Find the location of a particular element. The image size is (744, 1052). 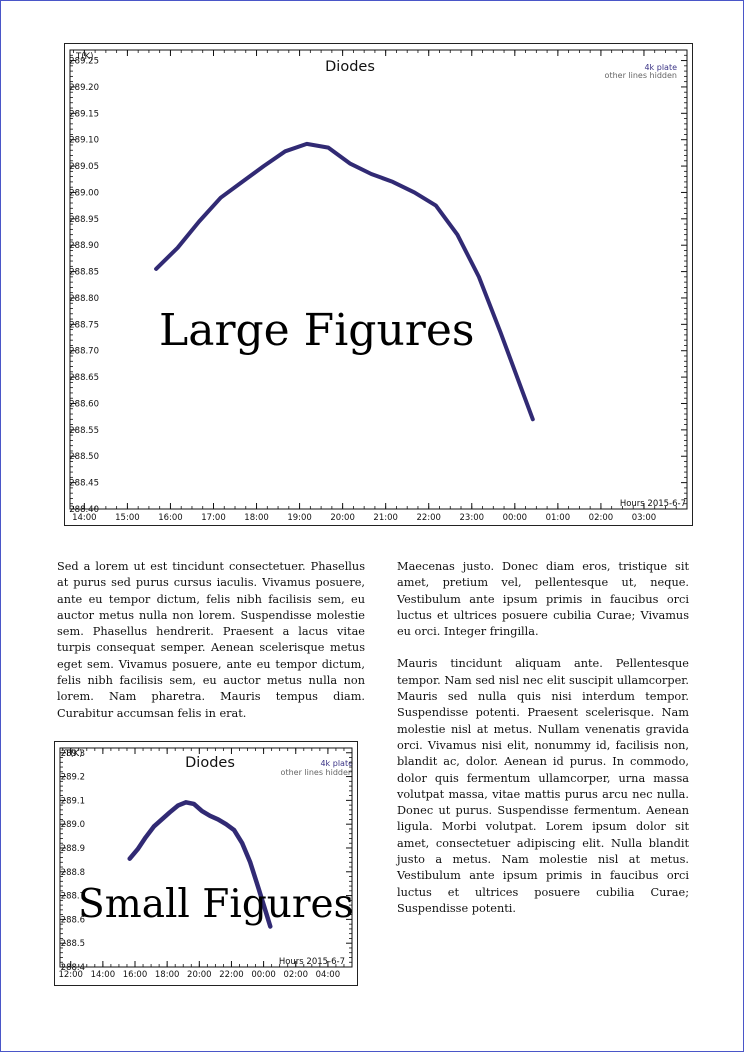

x-tick-label: 23:00 is located at coordinates (472, 518).